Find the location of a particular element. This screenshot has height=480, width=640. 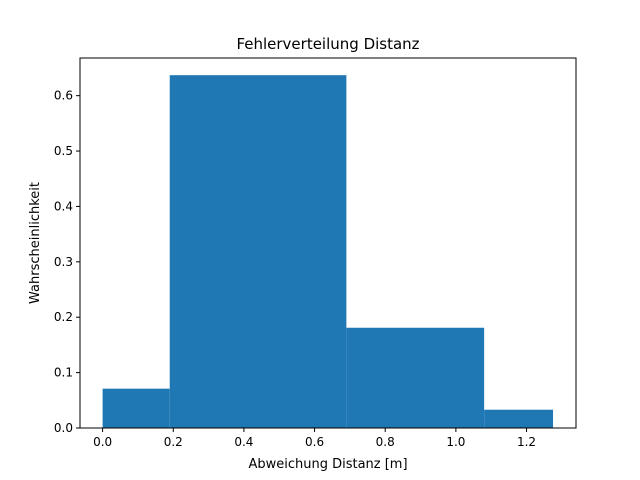

x-tick-label: 0.4 is located at coordinates (243, 442).